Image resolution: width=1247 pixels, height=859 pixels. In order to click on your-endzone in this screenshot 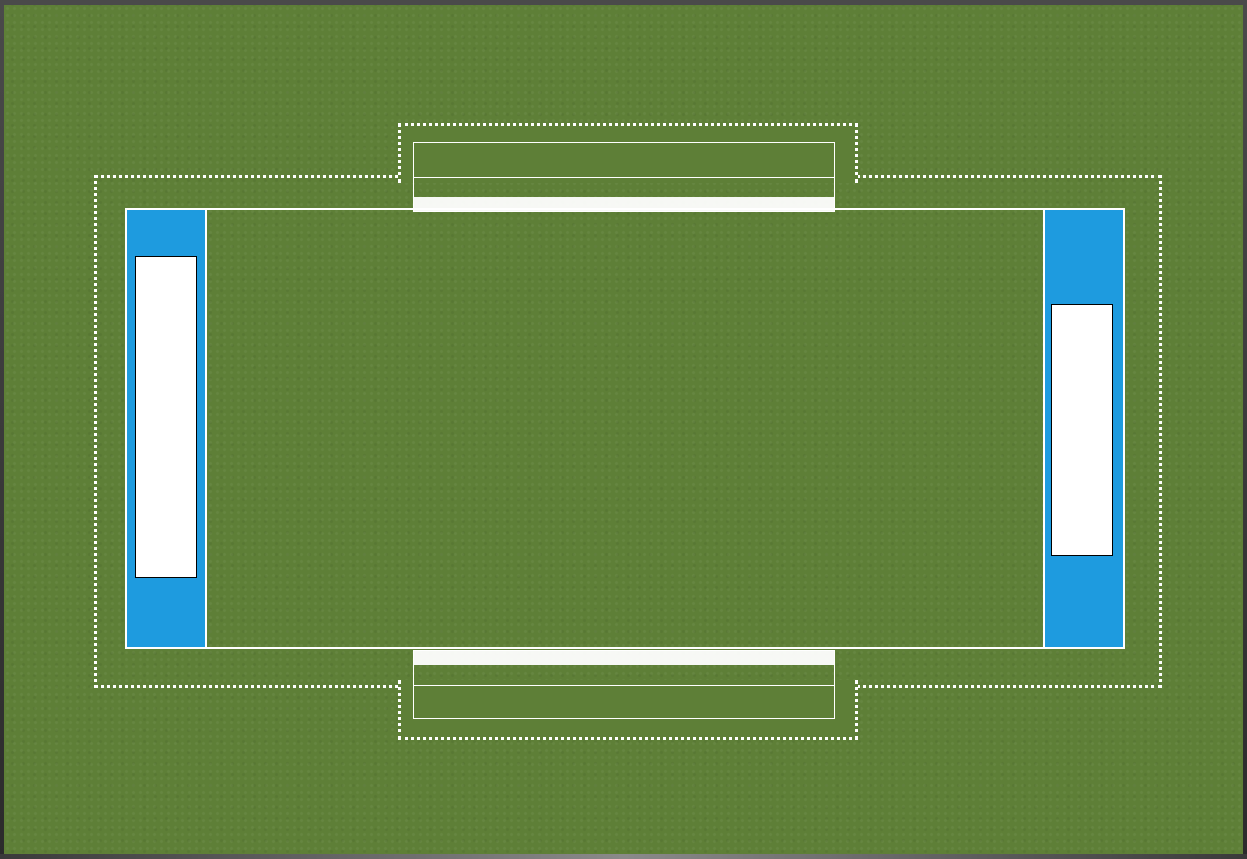, I will do `click(1083, 428)`.